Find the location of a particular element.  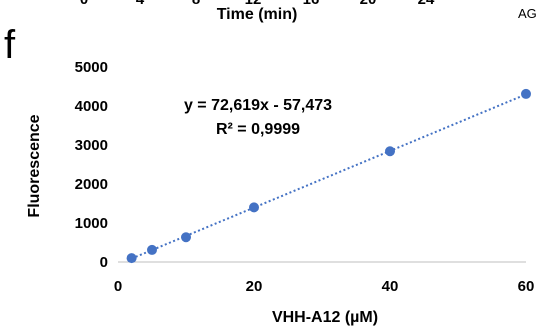

y-tick-label: 4000 is located at coordinates (91, 106).